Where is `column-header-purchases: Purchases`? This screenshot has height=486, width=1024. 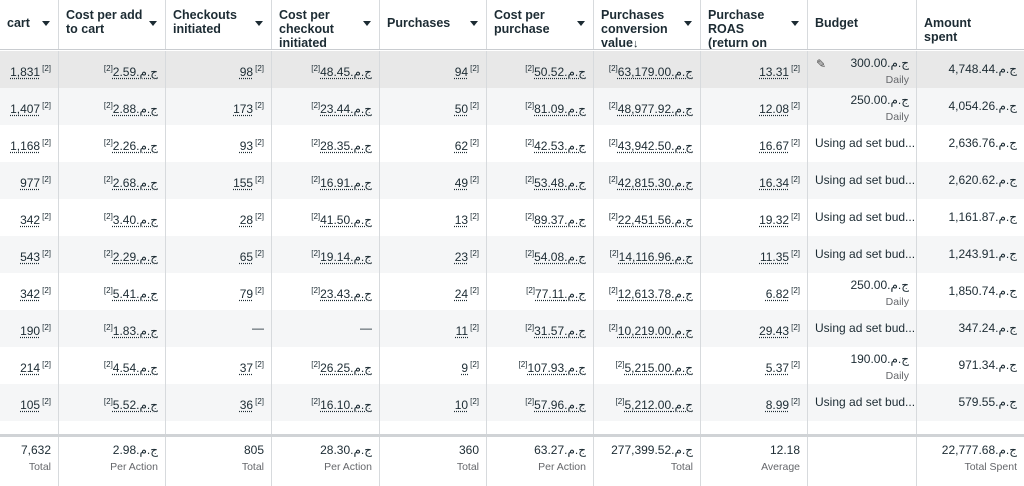
column-header-purchases: Purchases is located at coordinates (433, 24).